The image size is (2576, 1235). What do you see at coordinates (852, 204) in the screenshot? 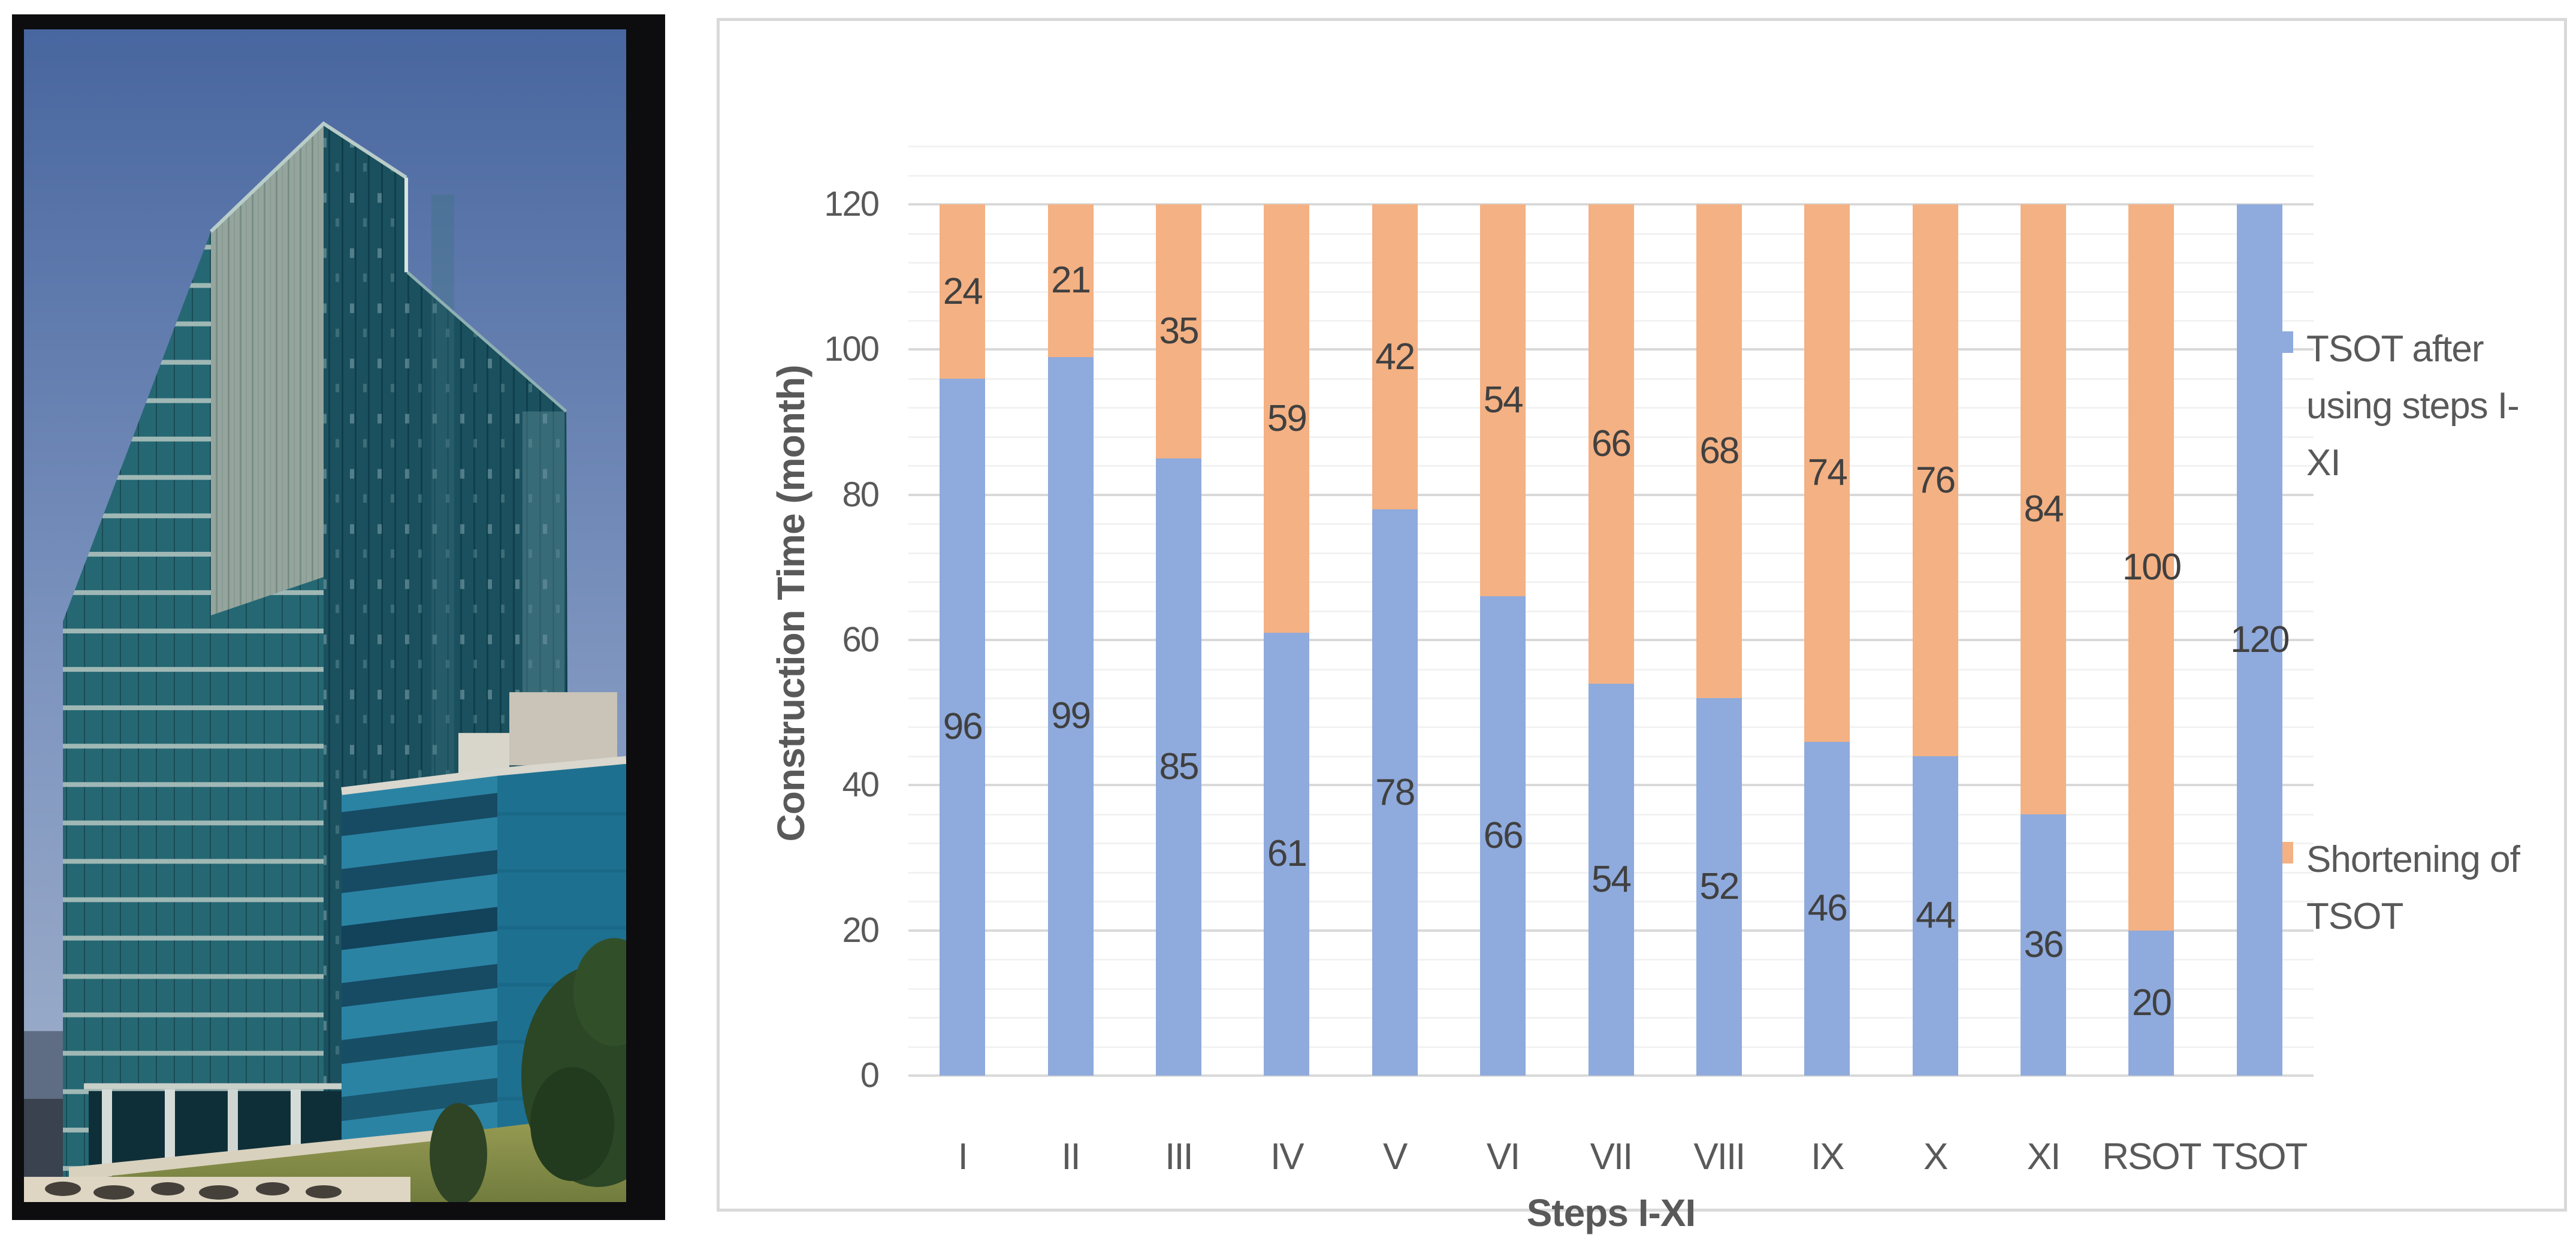
I see `y-tick-label: 120` at bounding box center [852, 204].